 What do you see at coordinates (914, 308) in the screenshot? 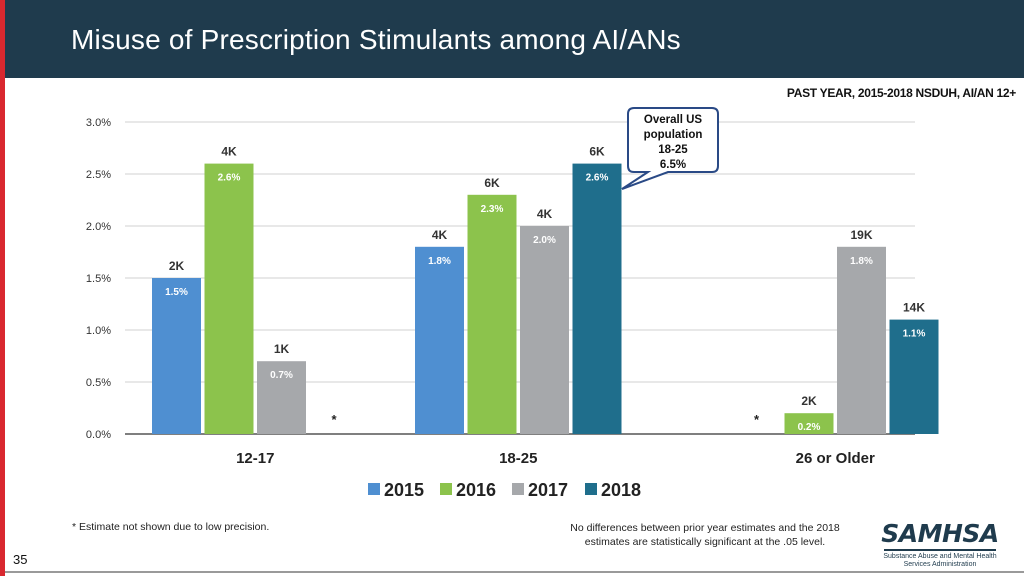
I see `bar-count-label: 14K` at bounding box center [914, 308].